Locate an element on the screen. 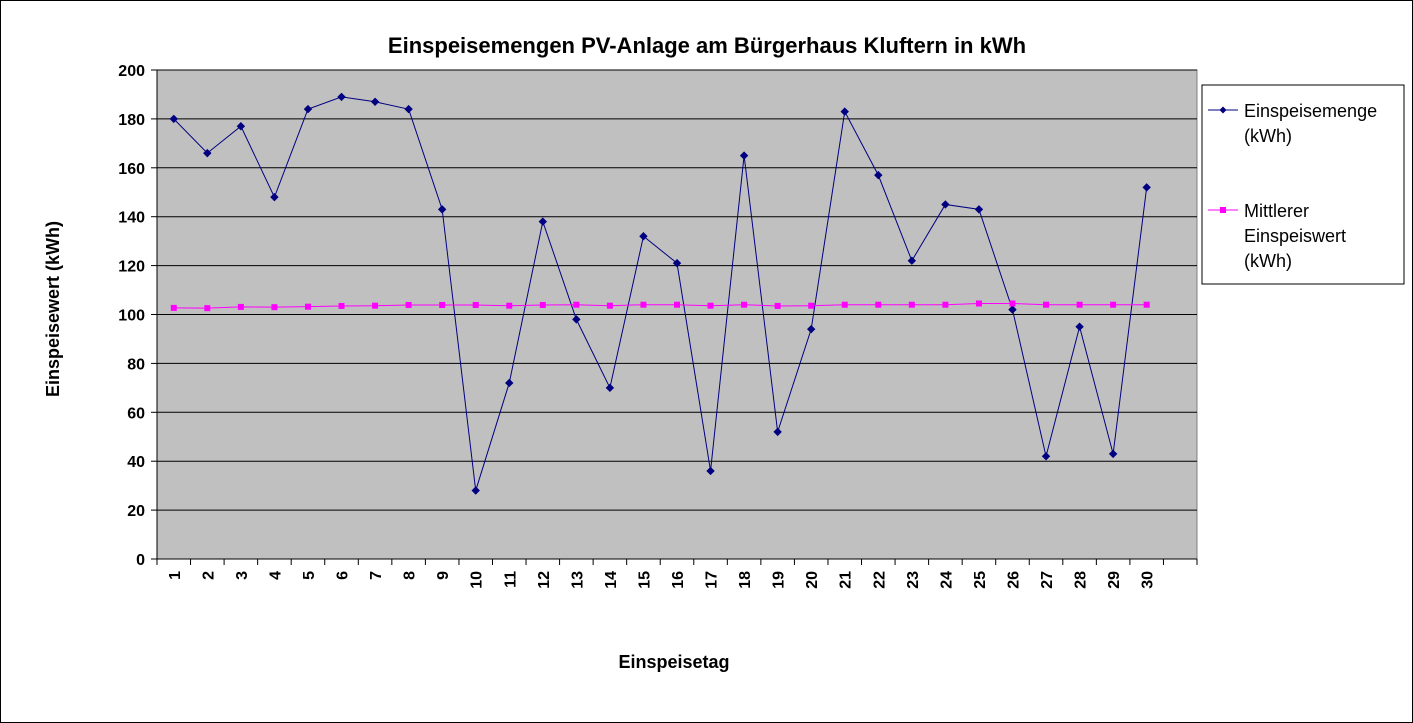 The image size is (1413, 723). y-tick-label: 20 is located at coordinates (136, 511).